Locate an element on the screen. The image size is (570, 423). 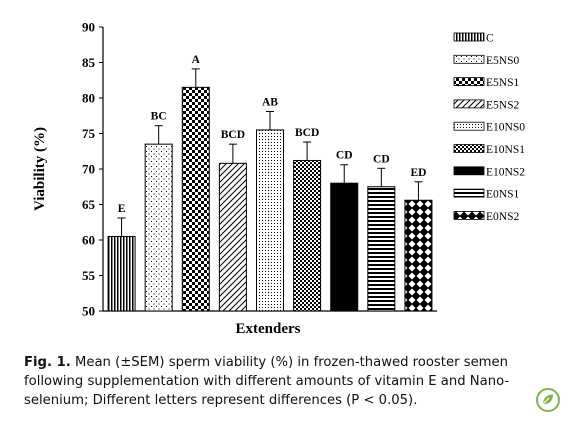
y-tick-label: 65 is located at coordinates (89, 204).